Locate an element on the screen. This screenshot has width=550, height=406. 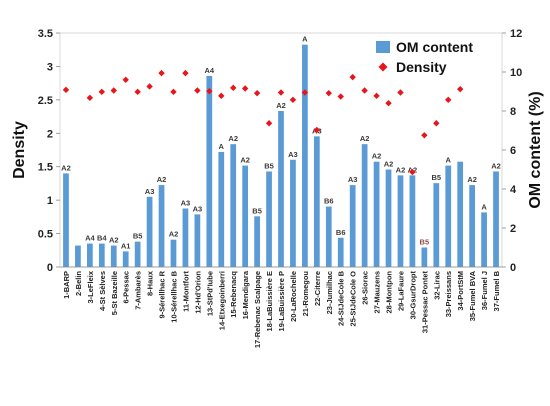
y-tick-label: 3.5 is located at coordinates (45, 34).